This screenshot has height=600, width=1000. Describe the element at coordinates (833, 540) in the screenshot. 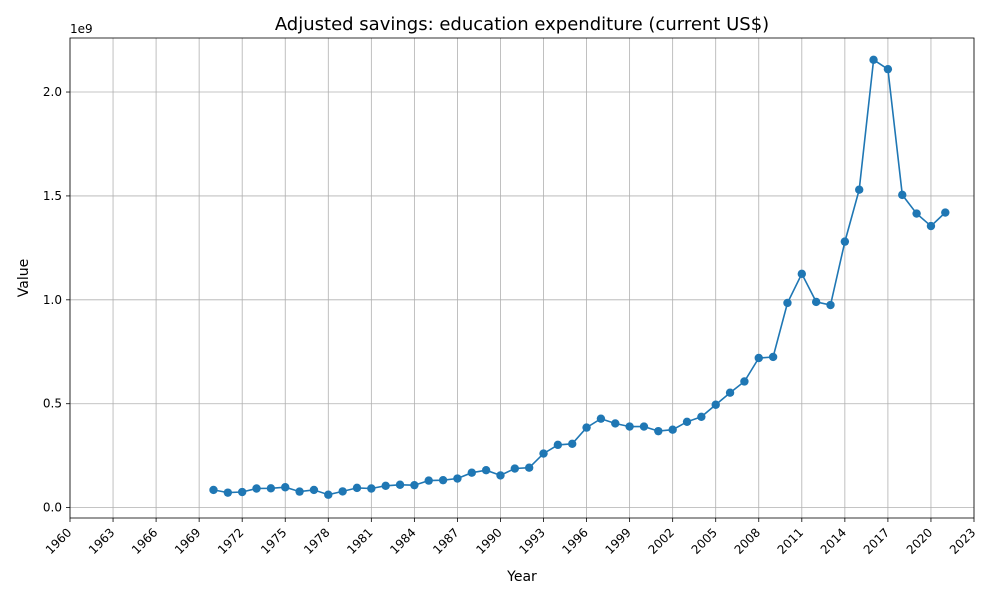

I see `x-tick-label: 2014` at that location.